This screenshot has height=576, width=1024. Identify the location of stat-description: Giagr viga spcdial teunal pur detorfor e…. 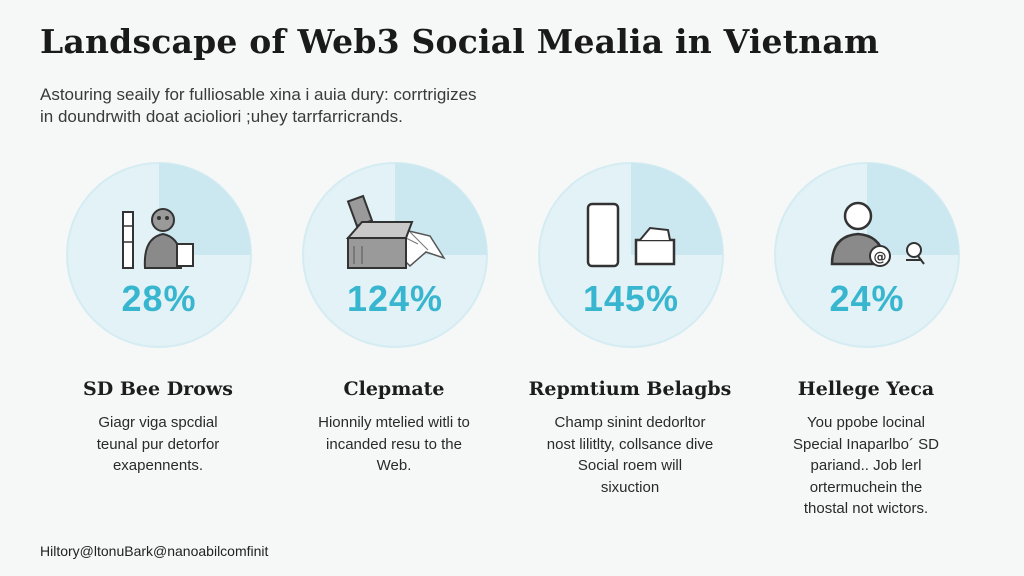
(158, 444).